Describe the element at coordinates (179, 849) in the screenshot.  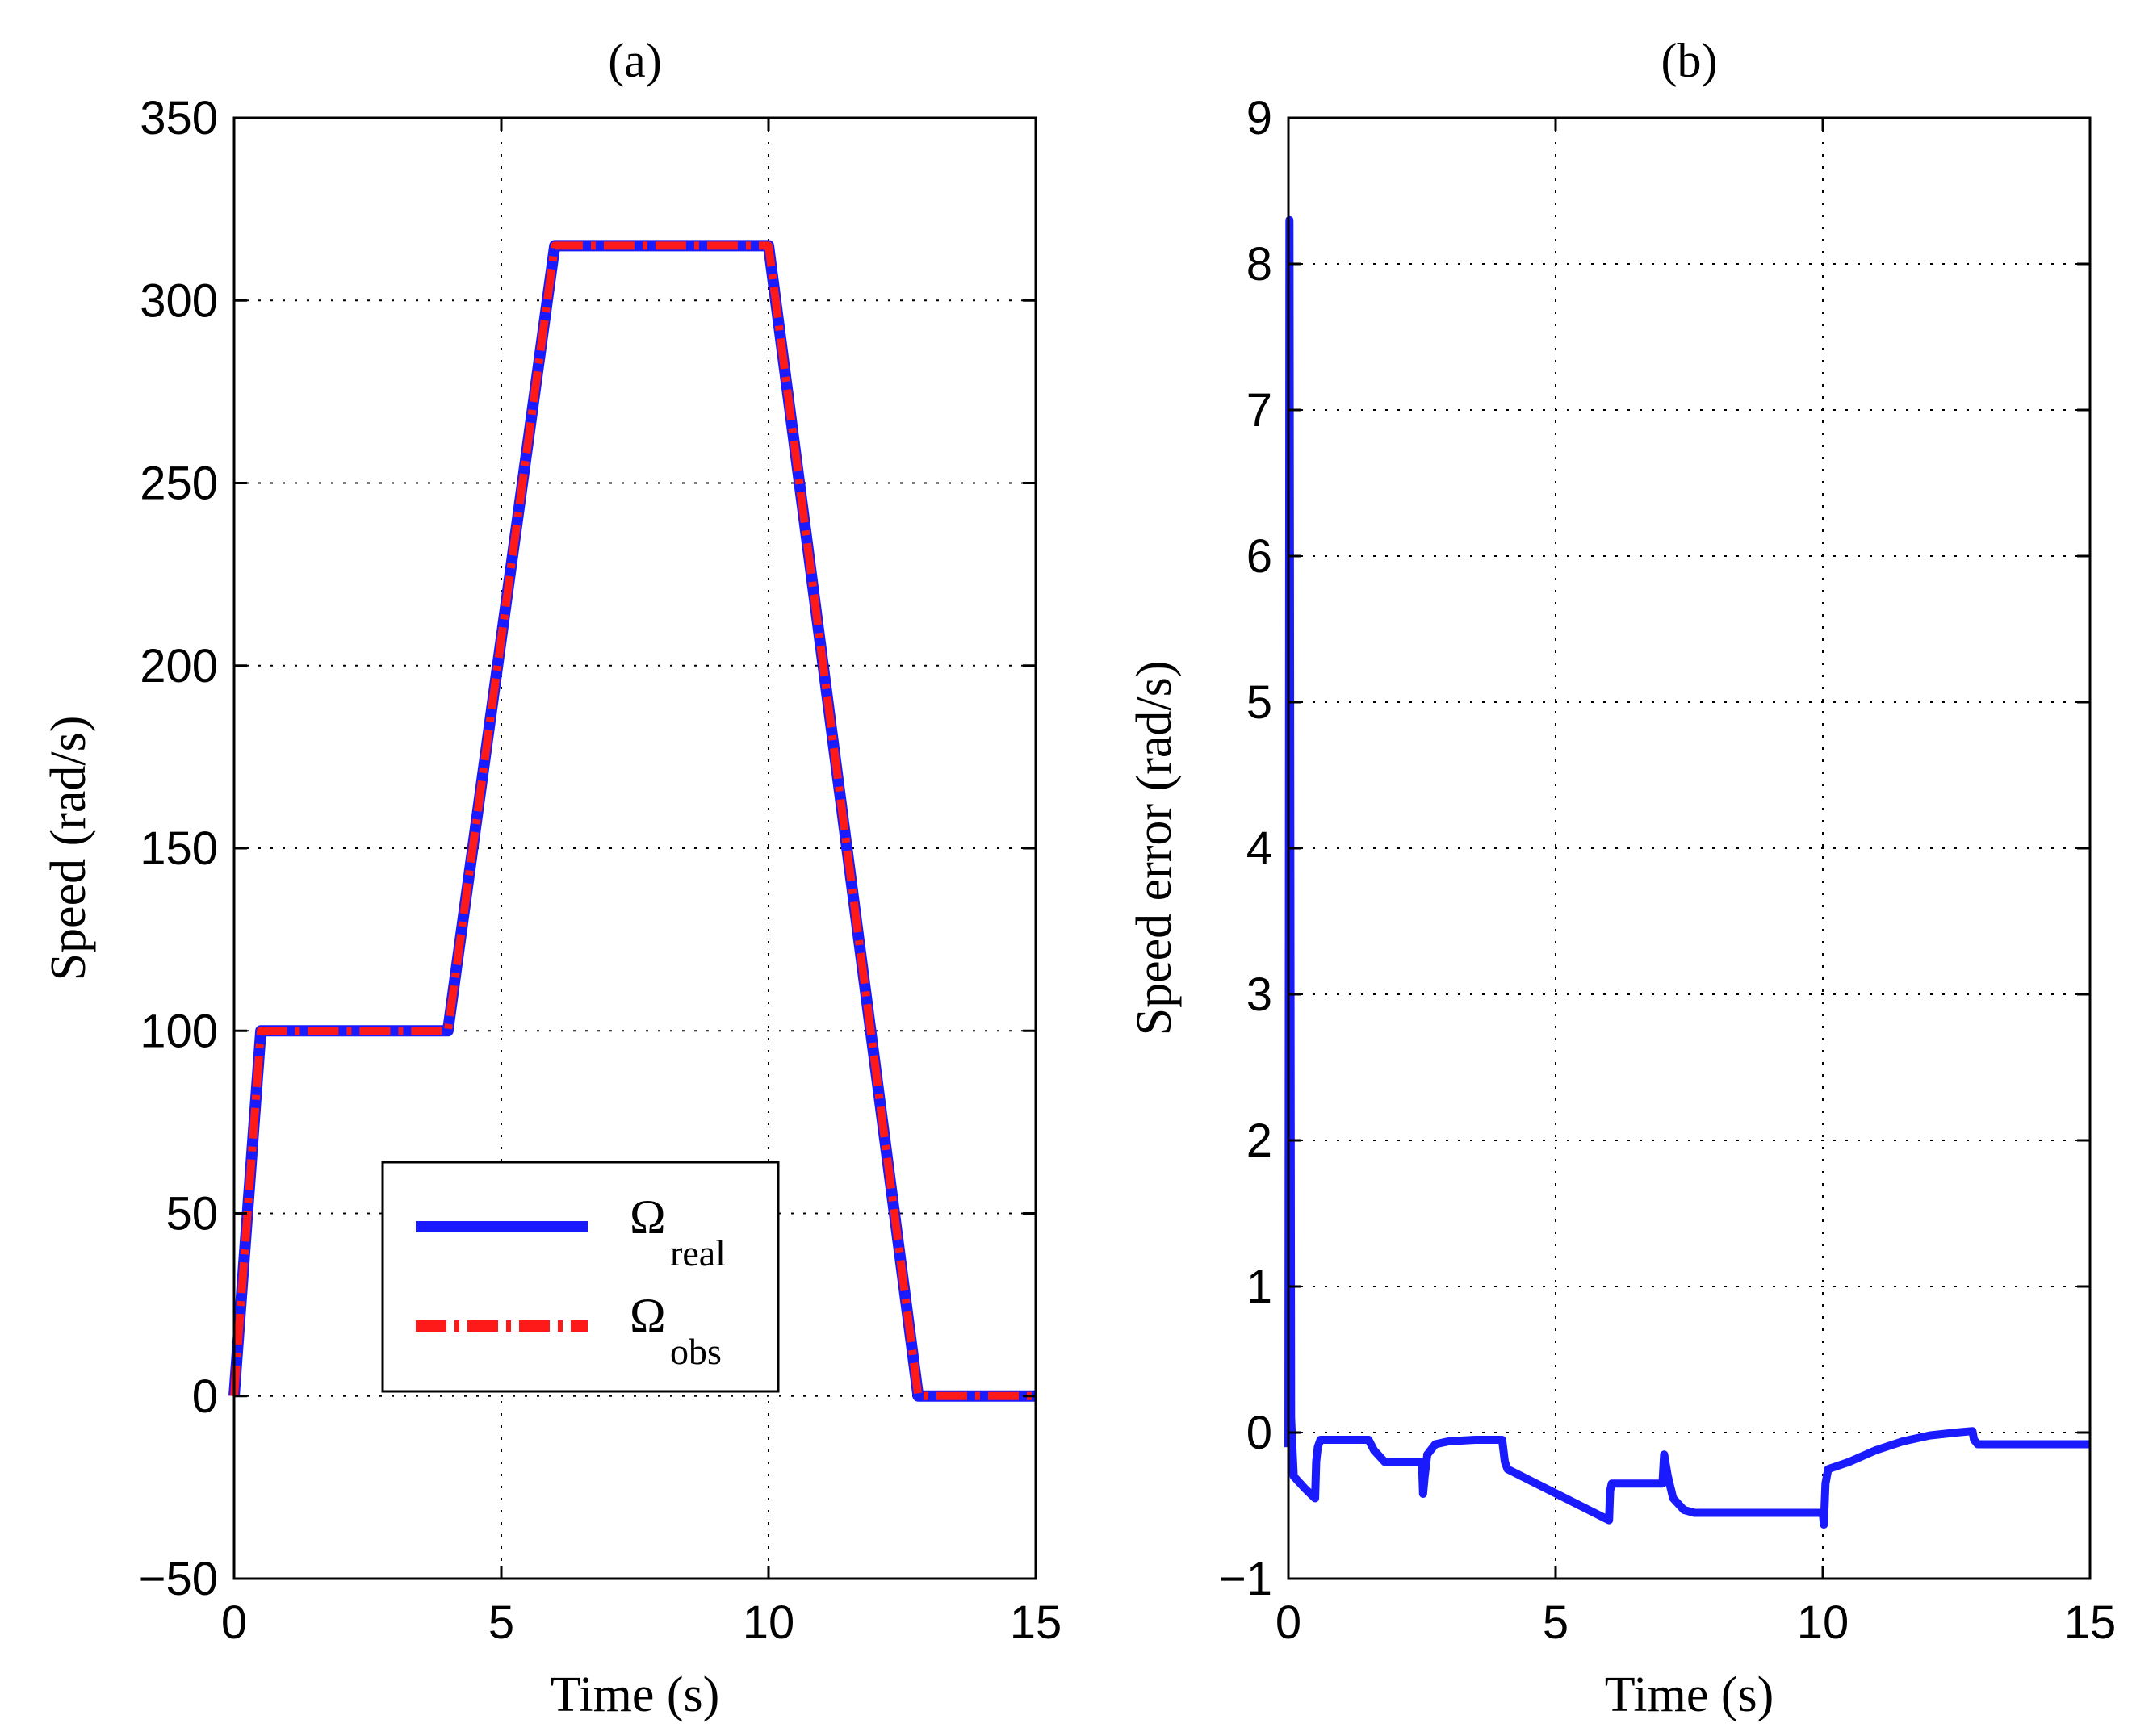
I see `y-tick-label: 150` at that location.